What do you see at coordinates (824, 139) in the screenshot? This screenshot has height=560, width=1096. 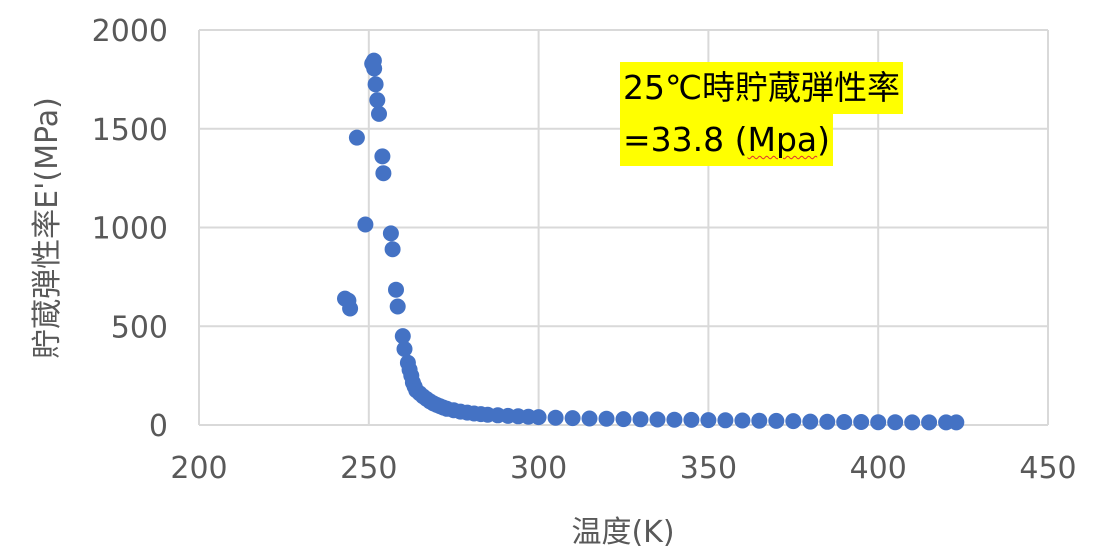 I see `annotation-close: )` at bounding box center [824, 139].